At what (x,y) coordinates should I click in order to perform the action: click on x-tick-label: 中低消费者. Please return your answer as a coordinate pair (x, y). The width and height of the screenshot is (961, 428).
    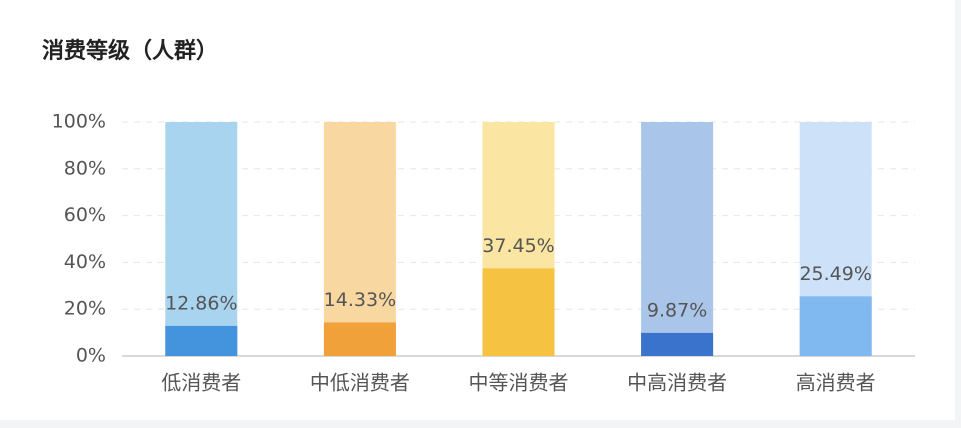
    Looking at the image, I should click on (360, 383).